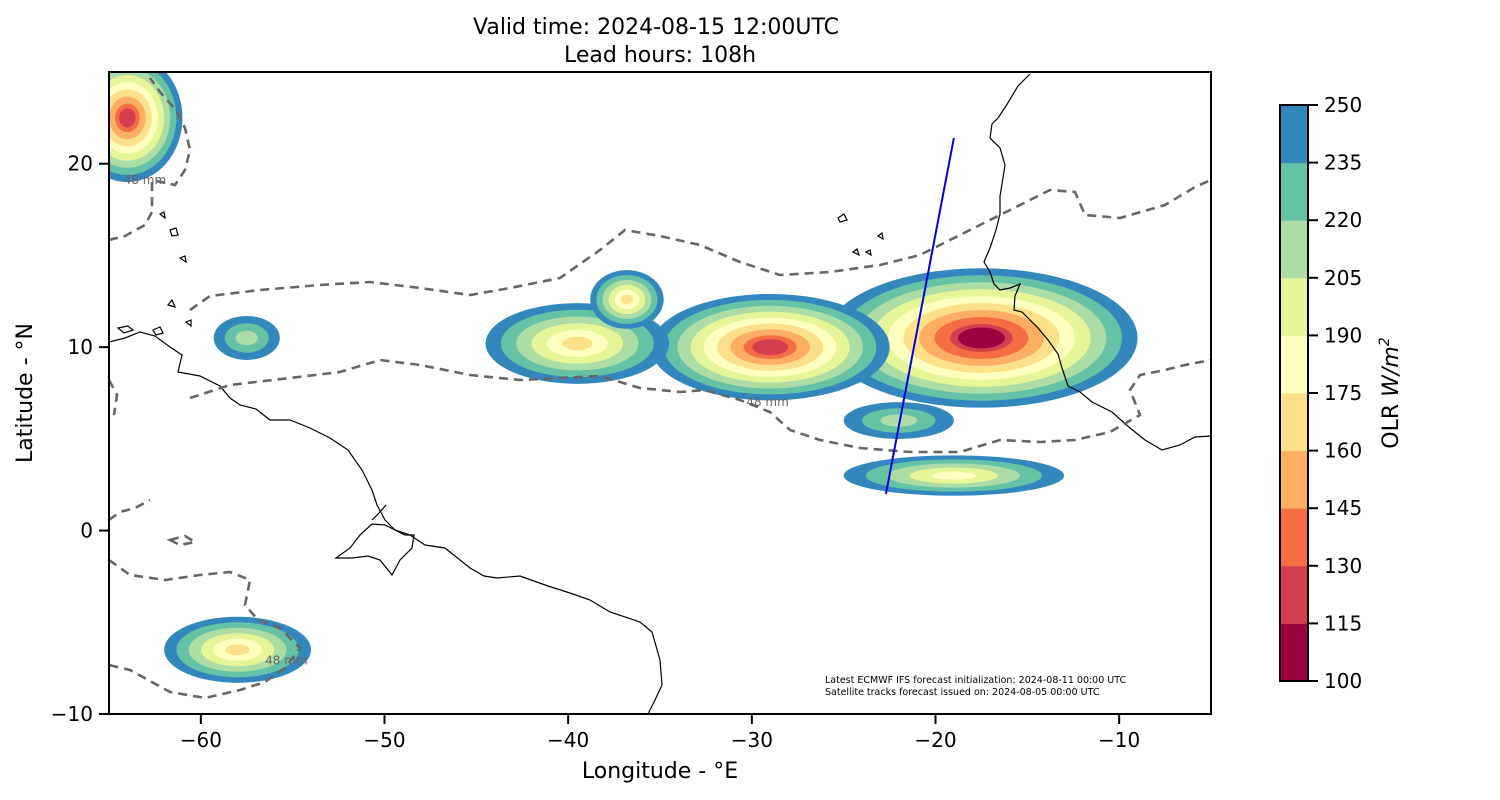 The width and height of the screenshot is (1500, 800). What do you see at coordinates (114, 397) in the screenshot?
I see `contour-west-edge` at bounding box center [114, 397].